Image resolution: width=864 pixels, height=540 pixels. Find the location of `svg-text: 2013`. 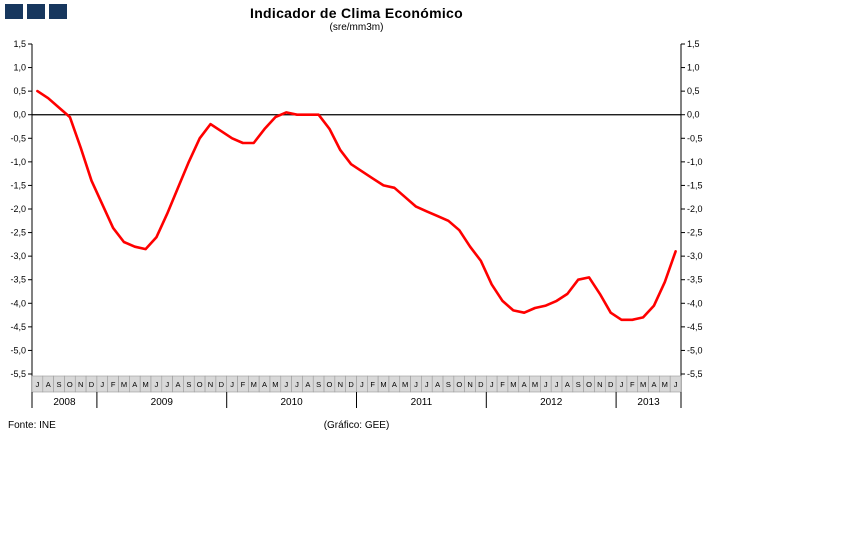

svg-text: 2013 is located at coordinates (648, 402).